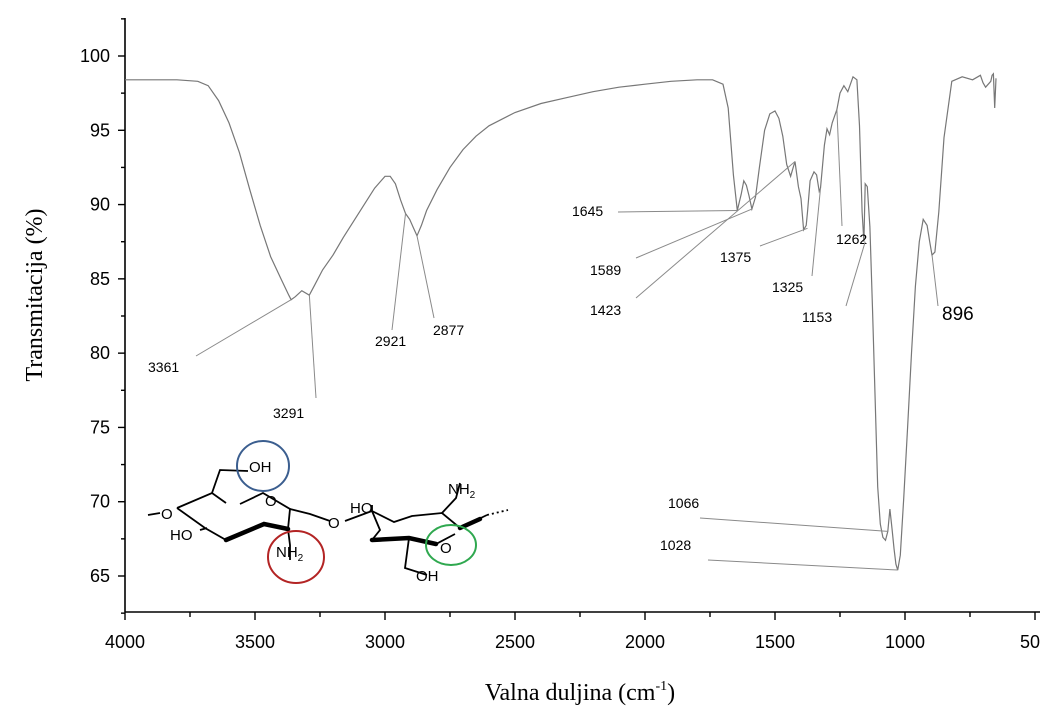 Image resolution: width=1040 pixels, height=709 pixels. What do you see at coordinates (473, 495) in the screenshot?
I see `label-nh2-right-sub: 2` at bounding box center [473, 495].